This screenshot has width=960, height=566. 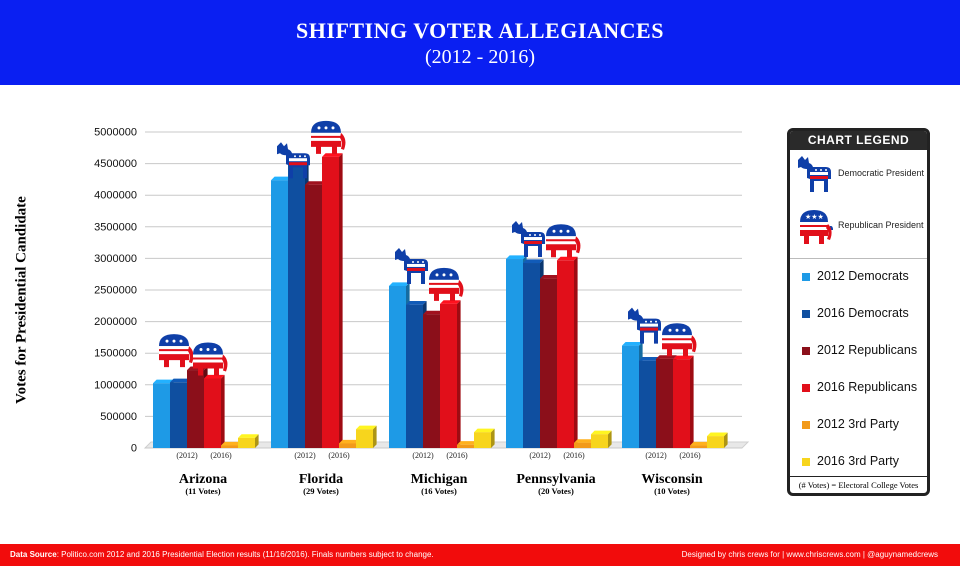 I want to click on y-tick-label: 3500000, so click(x=115, y=227).